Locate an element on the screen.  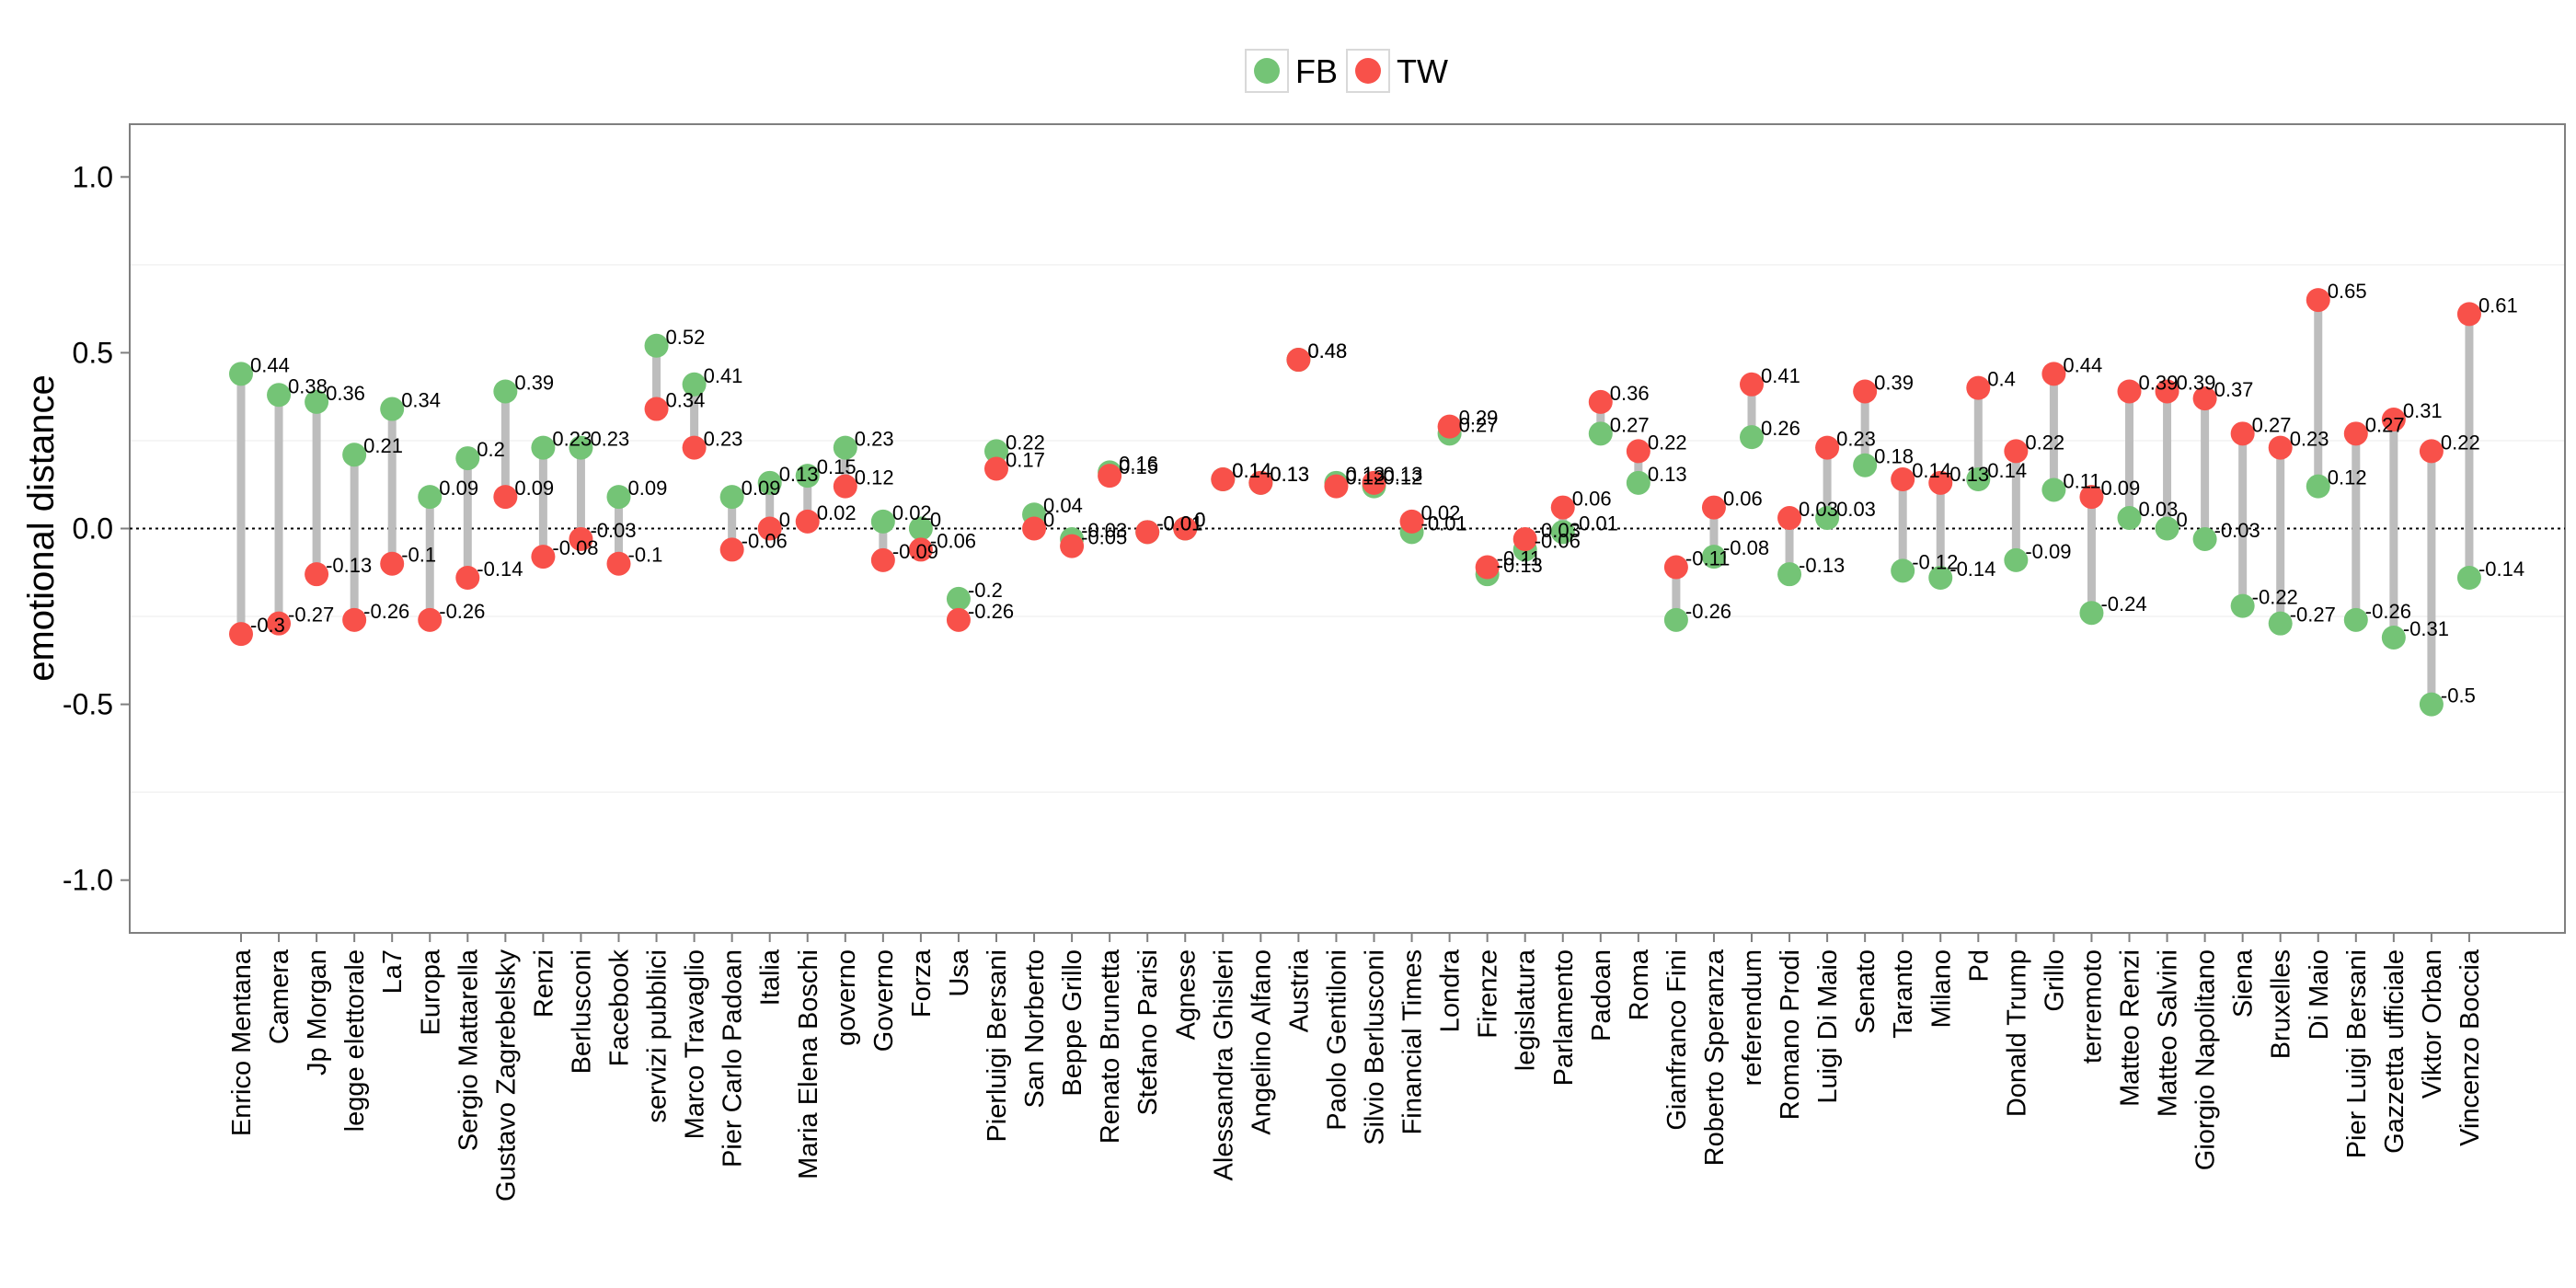
x-tick-label: legislatura is located at coordinates (1526, 1010).